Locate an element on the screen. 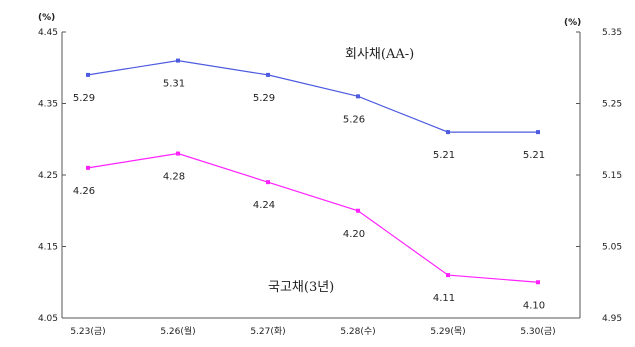  x-tick-label: 5.27(화) is located at coordinates (267, 331).